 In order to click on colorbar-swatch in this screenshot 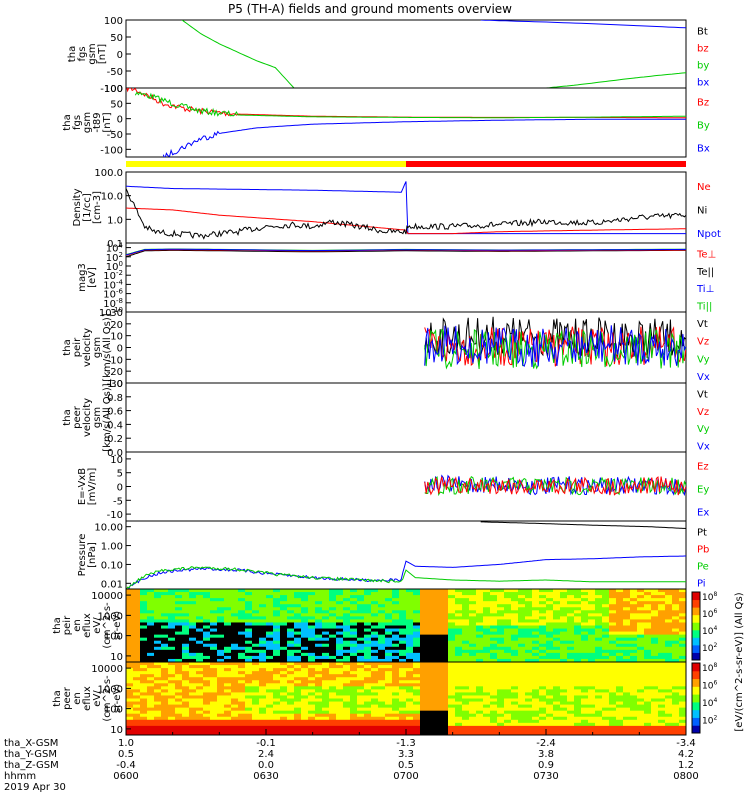, I will do `click(696, 706)`.